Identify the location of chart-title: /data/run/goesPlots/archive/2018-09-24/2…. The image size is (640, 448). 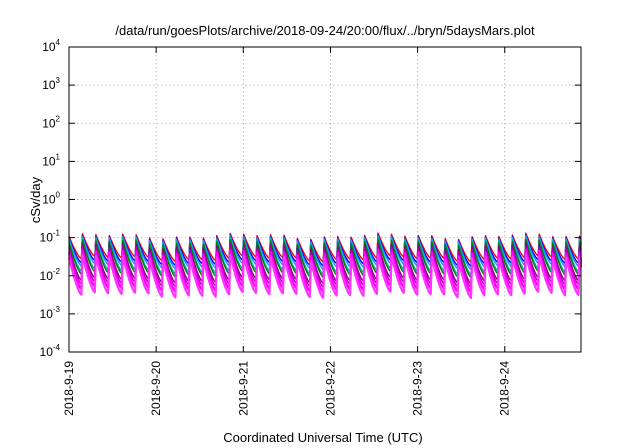
(325, 30).